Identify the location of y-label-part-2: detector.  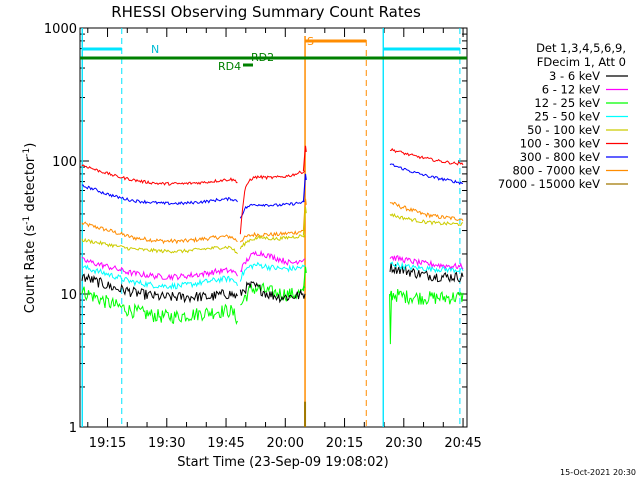
(30, 186).